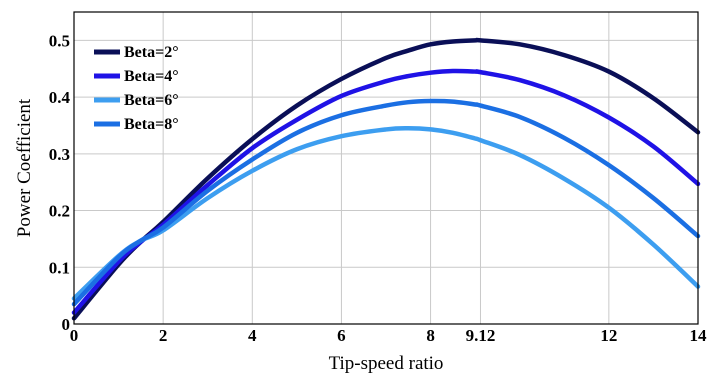 This screenshot has width=707, height=374. Describe the element at coordinates (59, 154) in the screenshot. I see `y-tick-label: 0.3` at that location.